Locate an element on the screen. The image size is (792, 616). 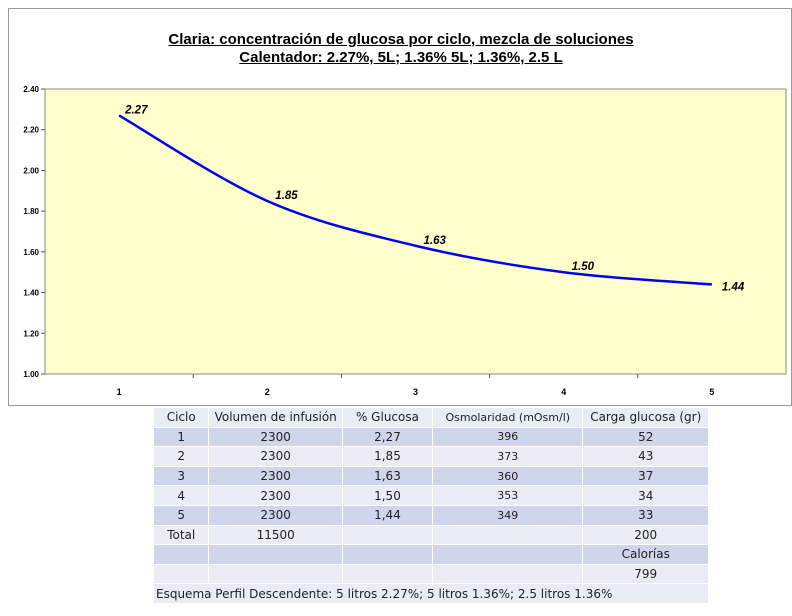
table-cell: Calorías is located at coordinates (645, 554).